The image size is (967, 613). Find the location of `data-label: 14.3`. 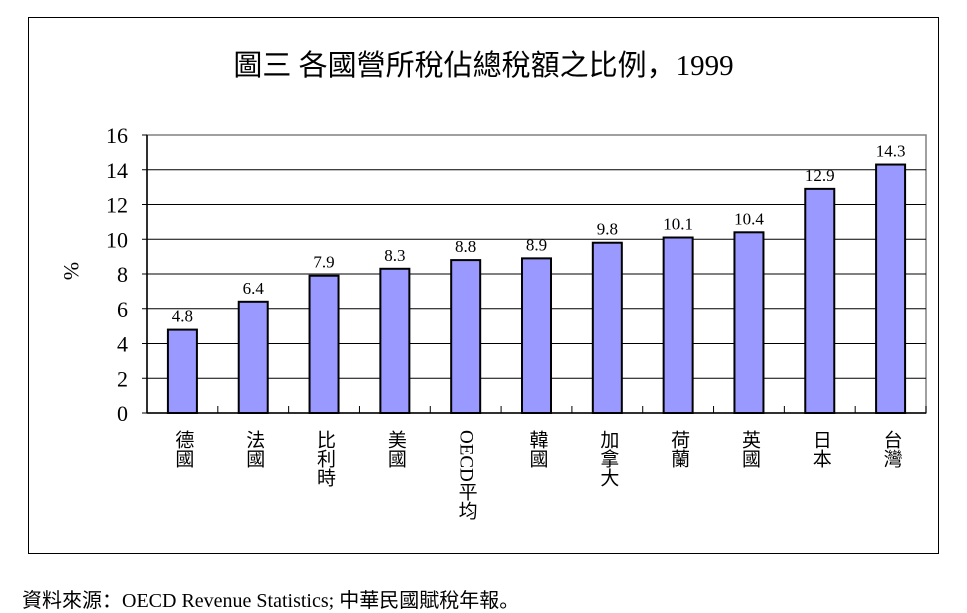

data-label: 14.3 is located at coordinates (891, 151).